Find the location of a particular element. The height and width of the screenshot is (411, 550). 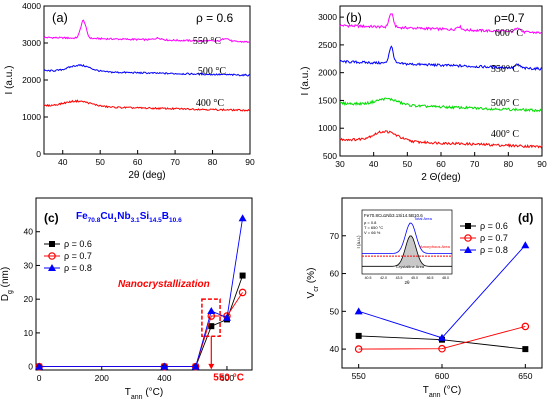

panel-b-ytick-label: 500 is located at coordinates (330, 156).